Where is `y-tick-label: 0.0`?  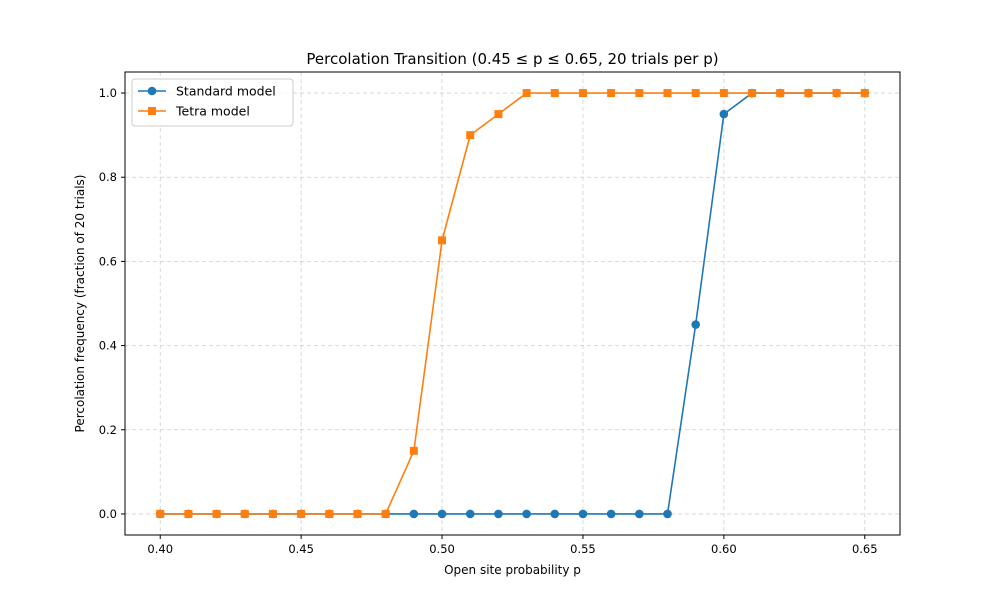 y-tick-label: 0.0 is located at coordinates (108, 514).